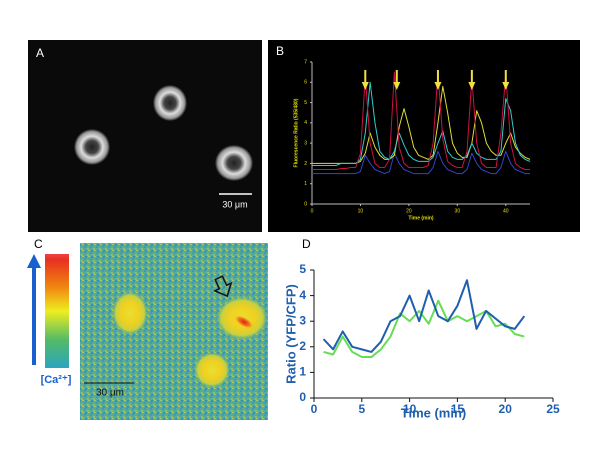 The image size is (600, 450). Describe the element at coordinates (458, 211) in the screenshot. I see `x-tick-label: 30` at that location.